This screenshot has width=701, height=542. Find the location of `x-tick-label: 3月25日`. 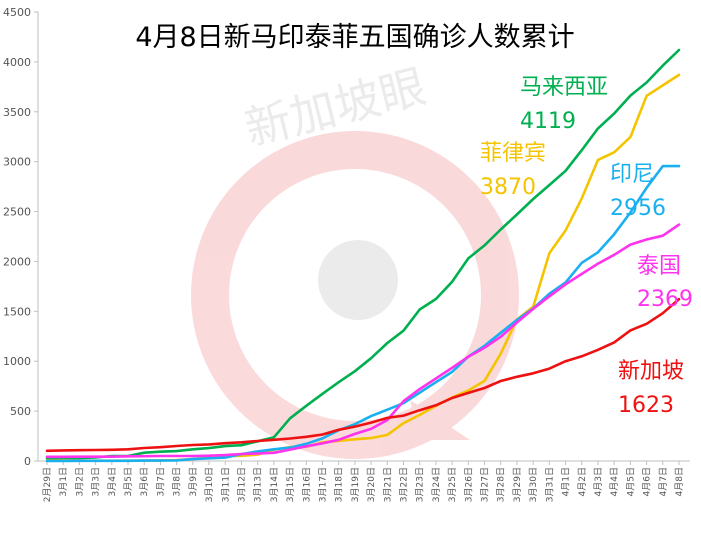

x-tick-label: 3月25日 is located at coordinates (452, 484).